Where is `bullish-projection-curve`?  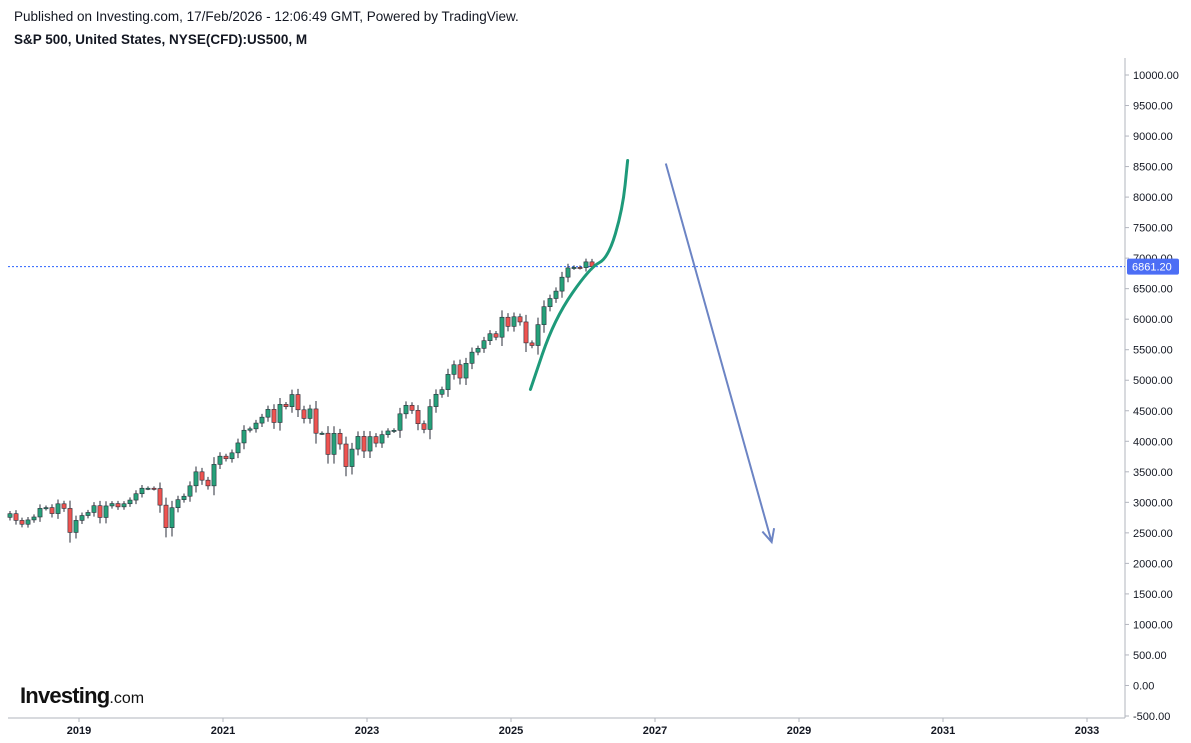 bullish-projection-curve is located at coordinates (579, 274).